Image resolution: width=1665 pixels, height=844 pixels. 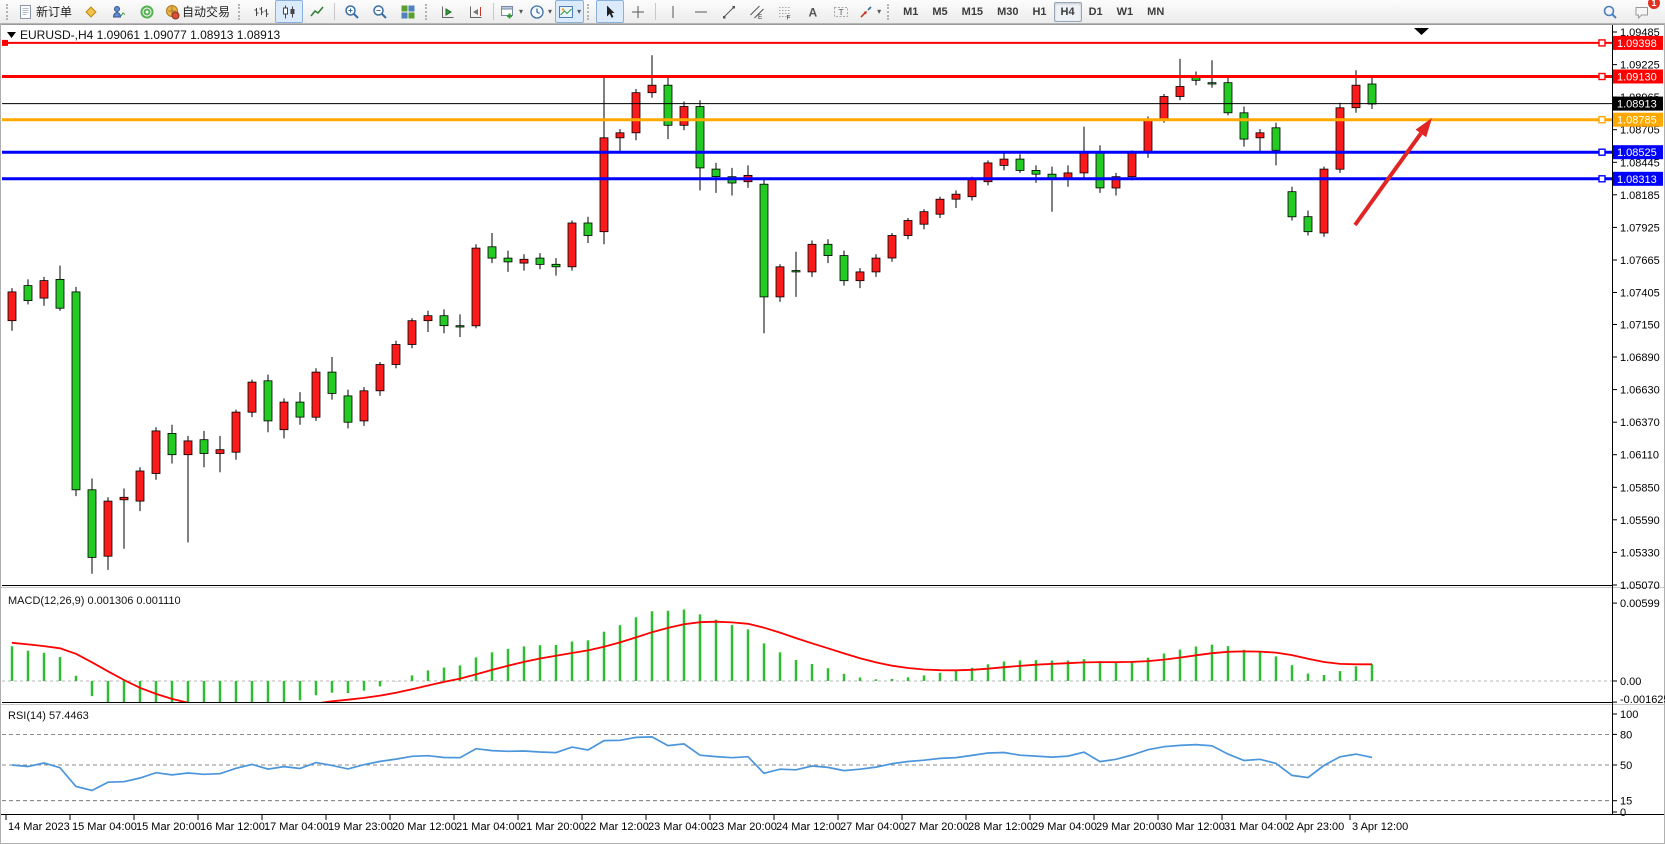 I want to click on signal-icon, so click(x=147, y=12).